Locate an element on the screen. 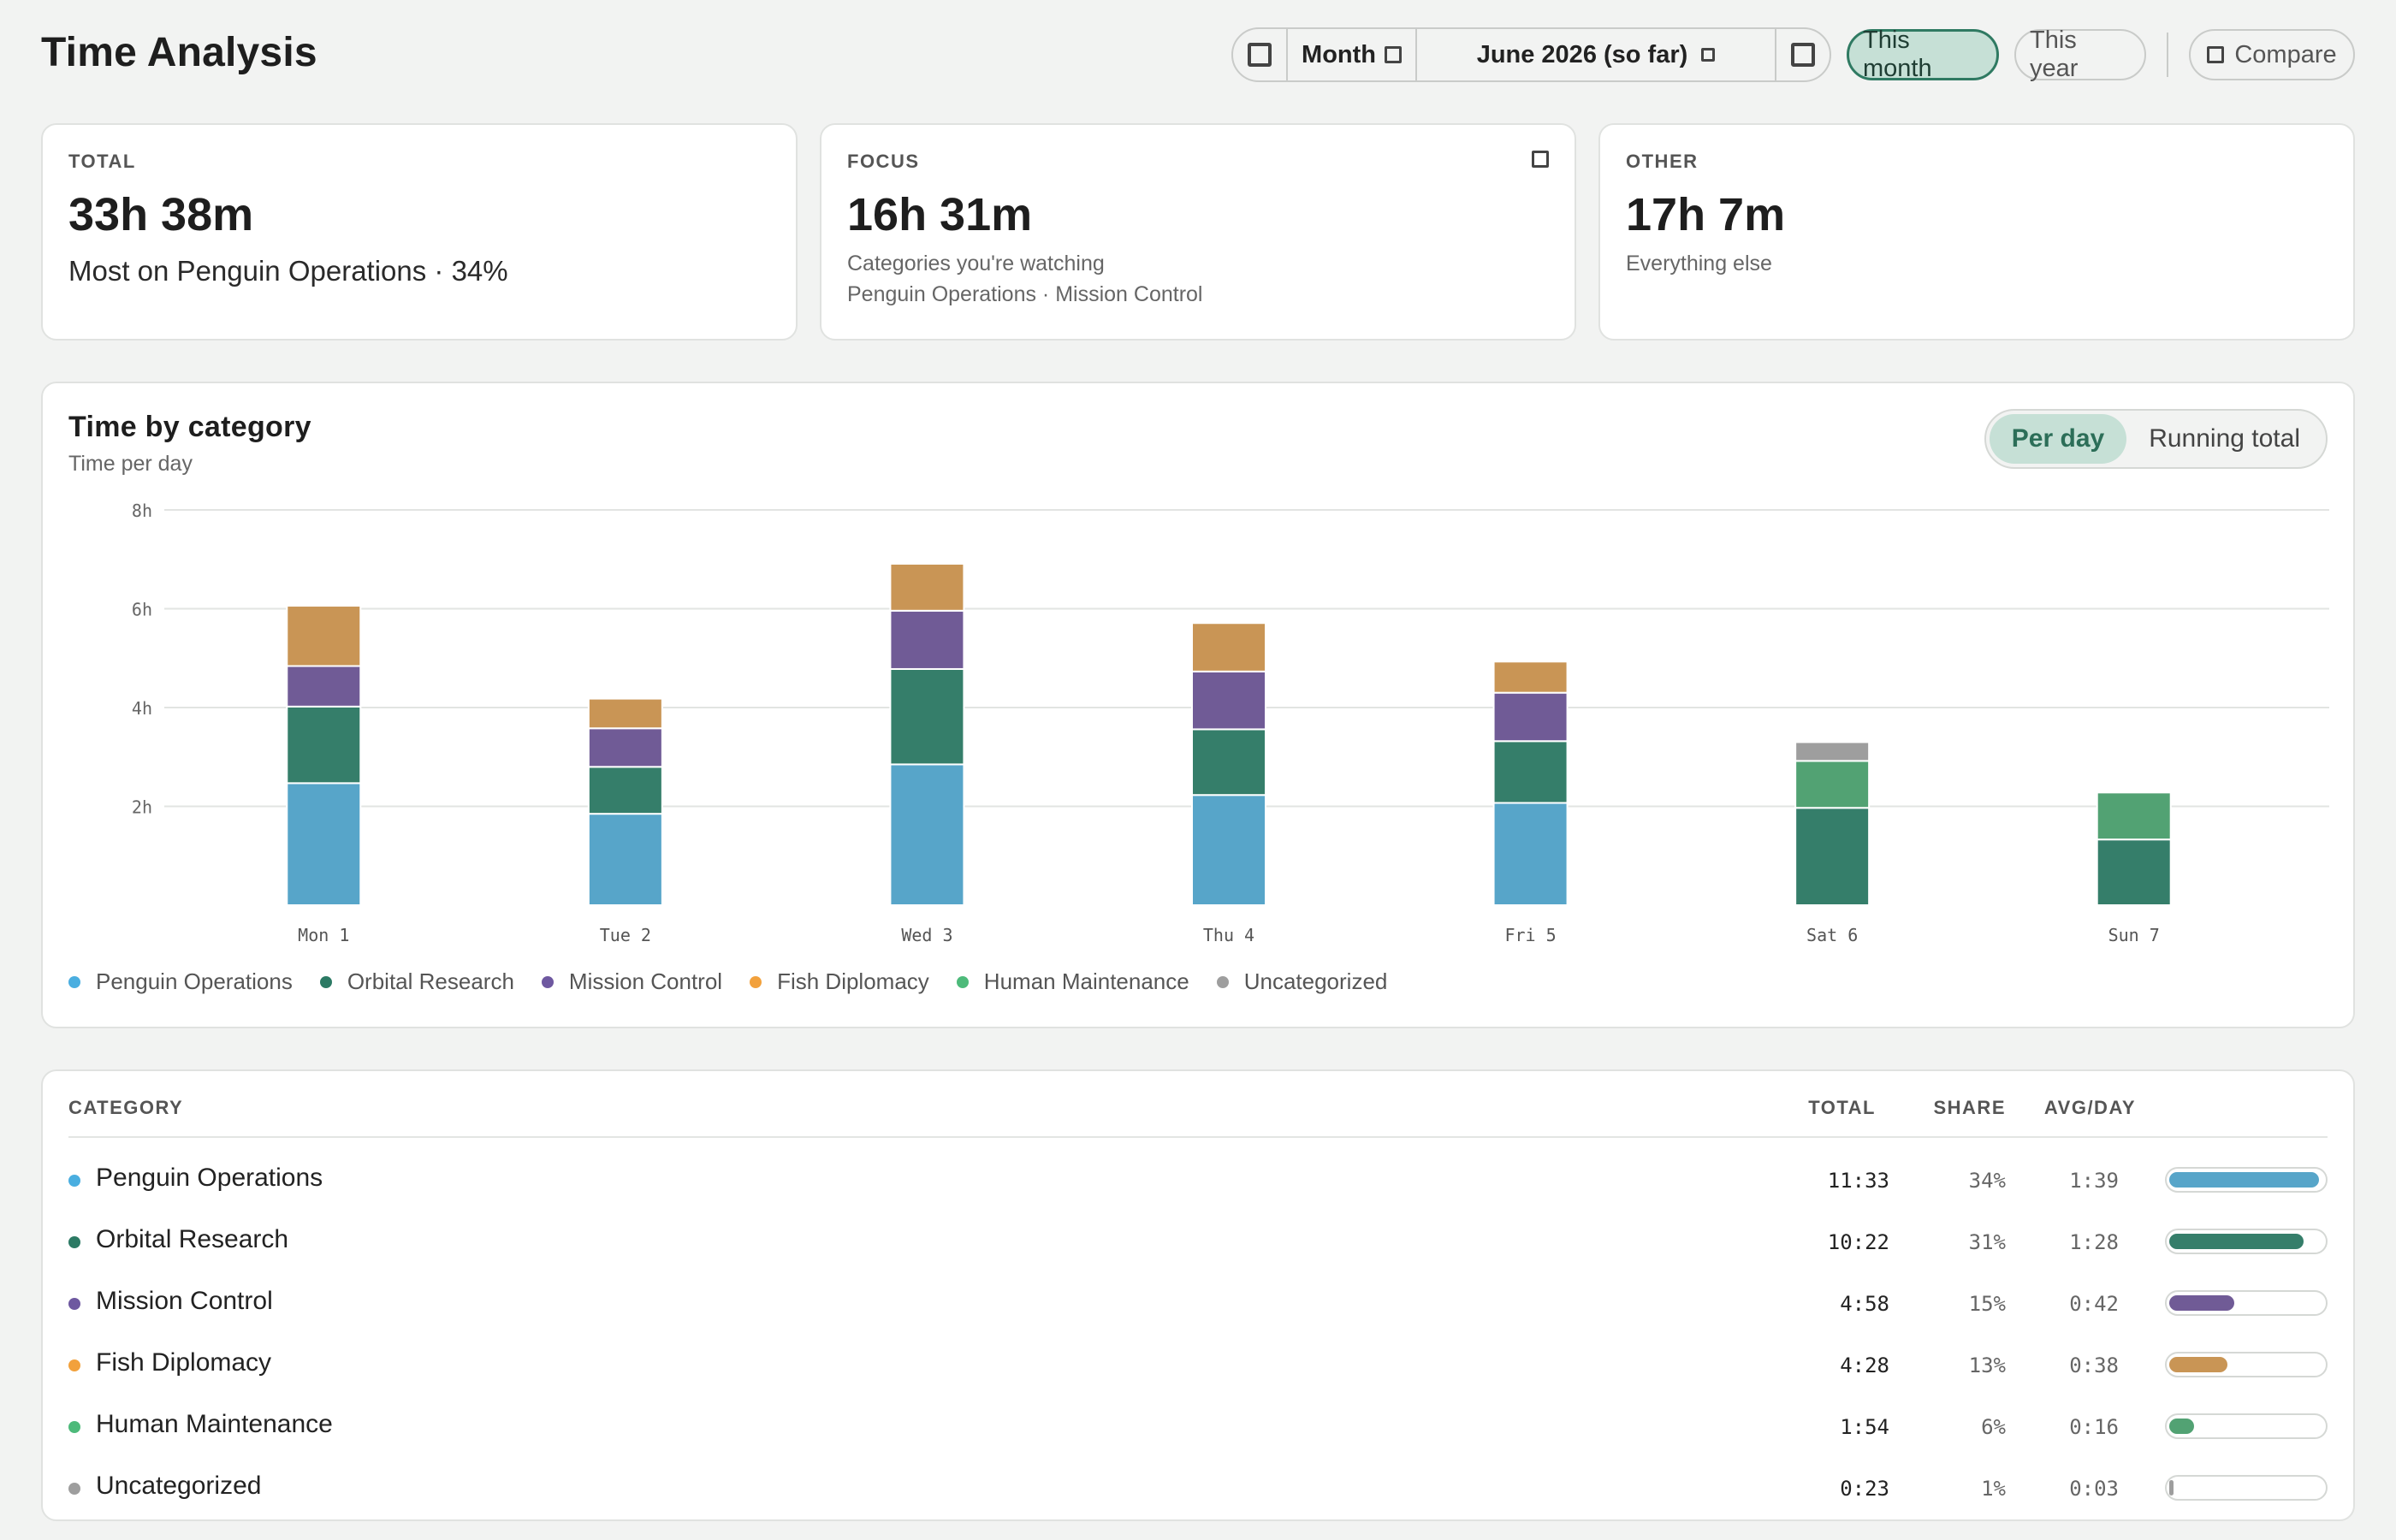 This screenshot has height=1540, width=2396. date-range-label: June 2026 (so far) is located at coordinates (1582, 54).